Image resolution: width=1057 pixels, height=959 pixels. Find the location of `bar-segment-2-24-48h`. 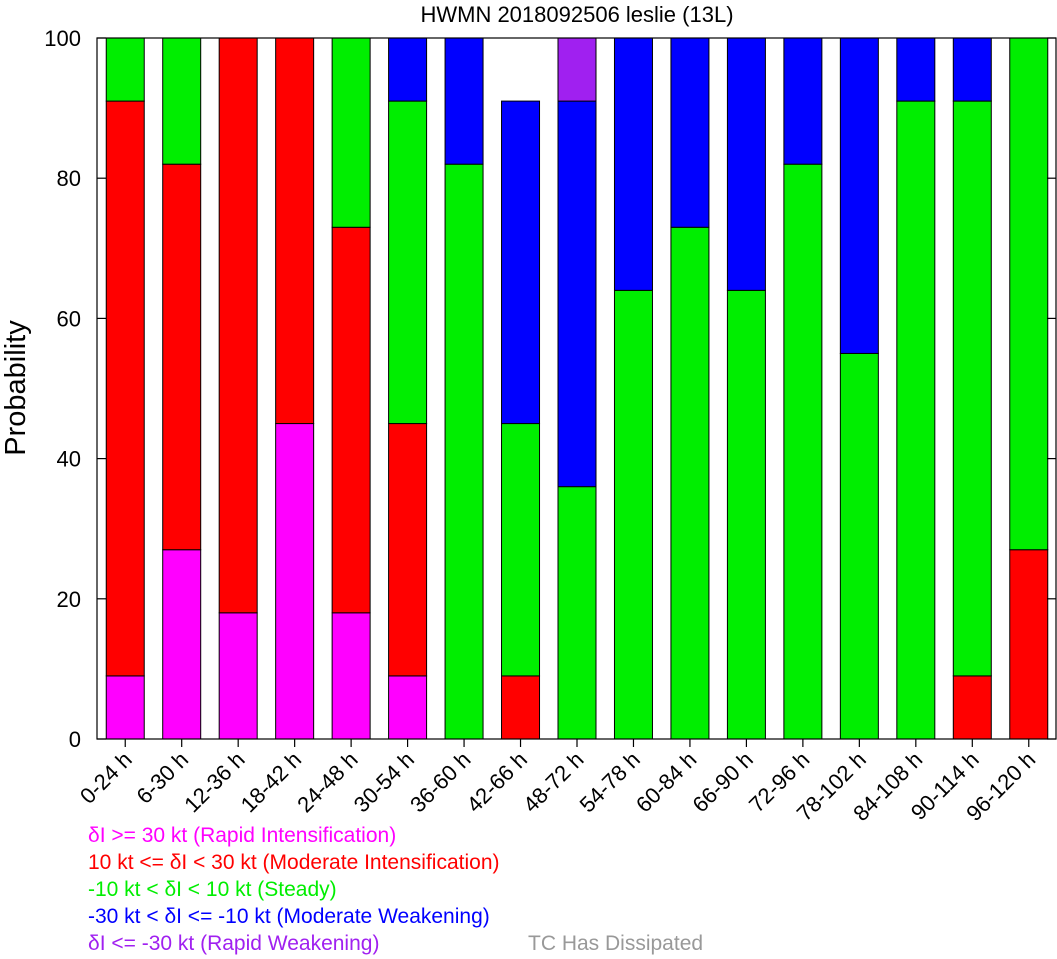

bar-segment-2-24-48h is located at coordinates (351, 420).